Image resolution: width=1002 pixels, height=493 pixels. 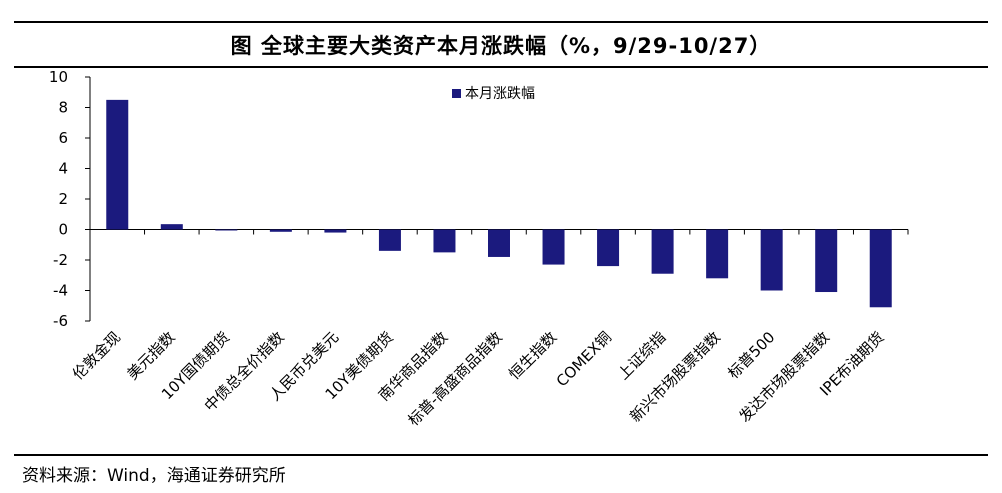 What do you see at coordinates (58, 77) in the screenshot?
I see `y-tick-label: 10` at bounding box center [58, 77].